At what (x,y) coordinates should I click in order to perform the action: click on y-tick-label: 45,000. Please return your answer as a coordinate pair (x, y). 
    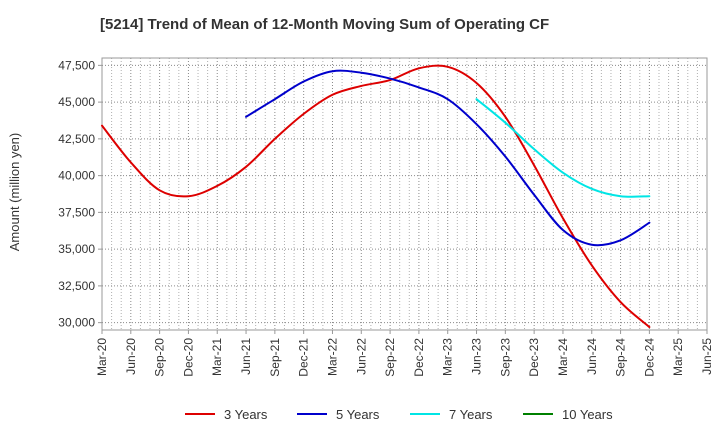
    Looking at the image, I should click on (76, 102).